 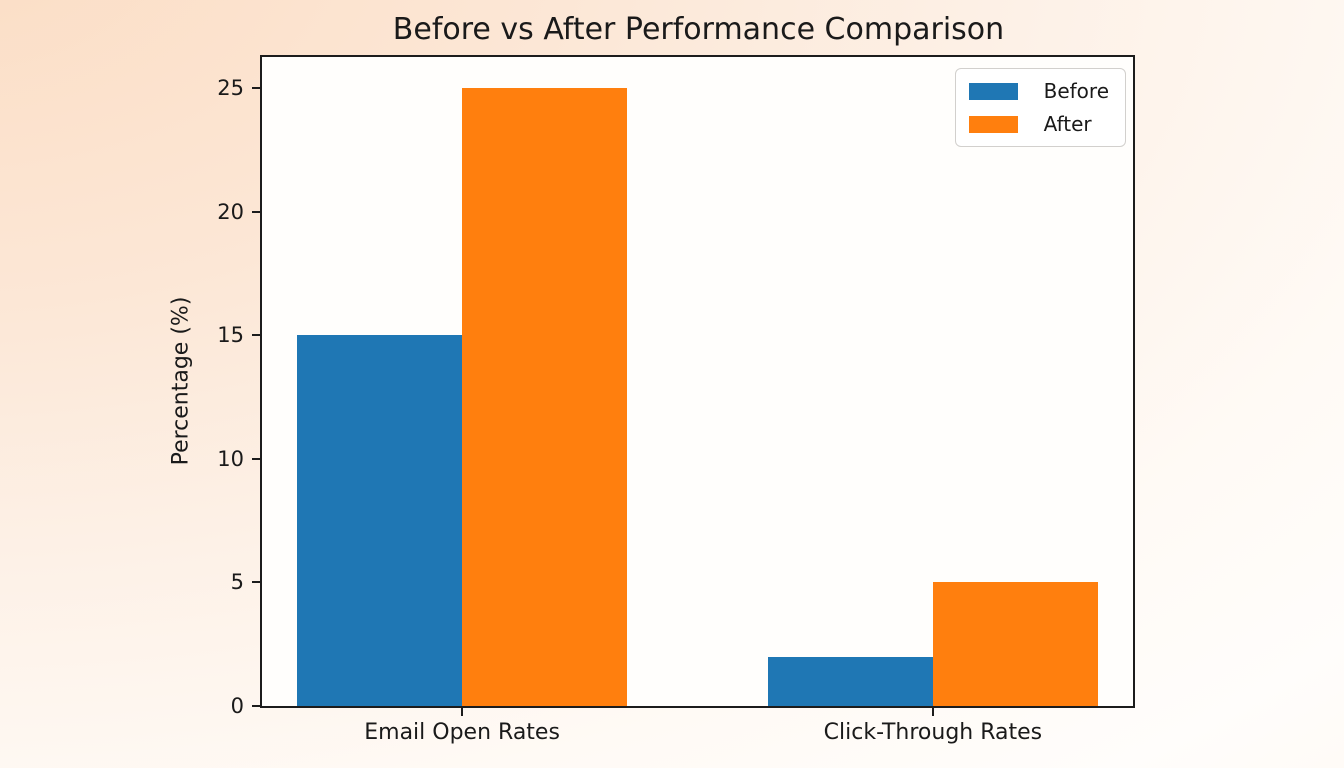 What do you see at coordinates (544, 396) in the screenshot?
I see `bar-after-email-open-rates` at bounding box center [544, 396].